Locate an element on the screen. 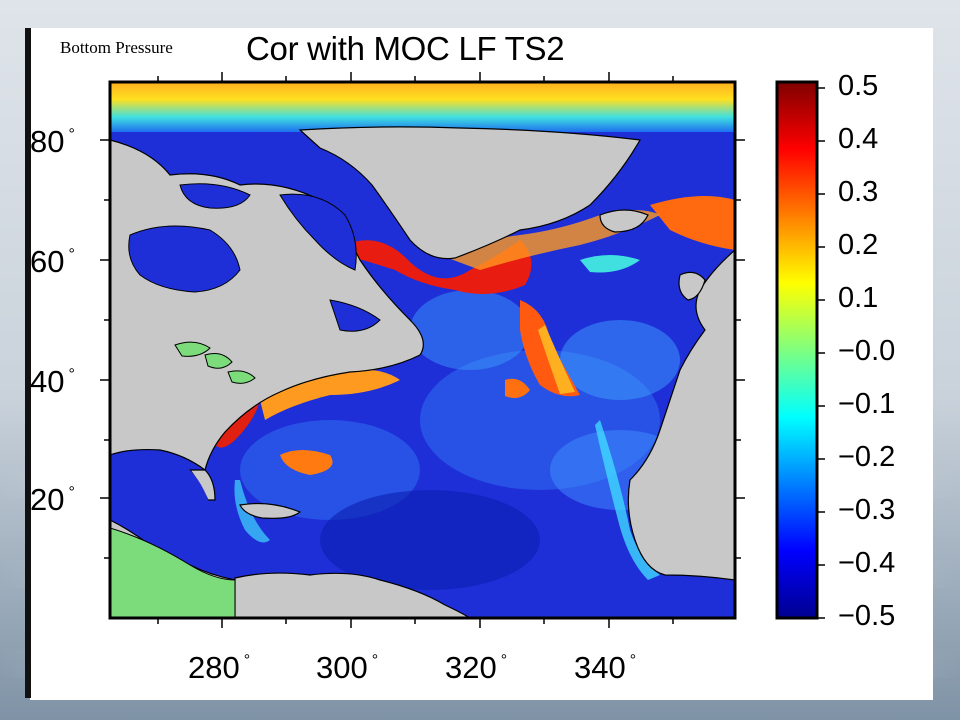 Image resolution: width=960 pixels, height=720 pixels. colorbar-label: 0.3 is located at coordinates (858, 192).